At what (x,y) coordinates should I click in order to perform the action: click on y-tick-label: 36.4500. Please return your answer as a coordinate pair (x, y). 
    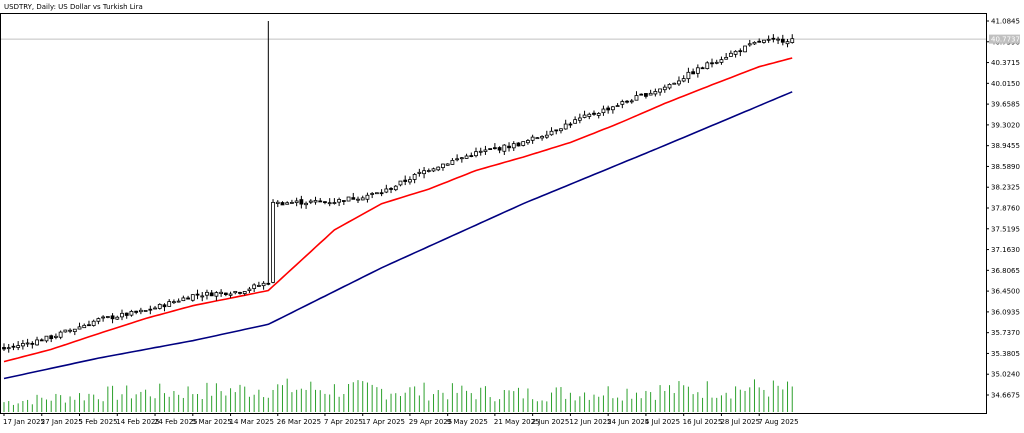
    Looking at the image, I should click on (1005, 292).